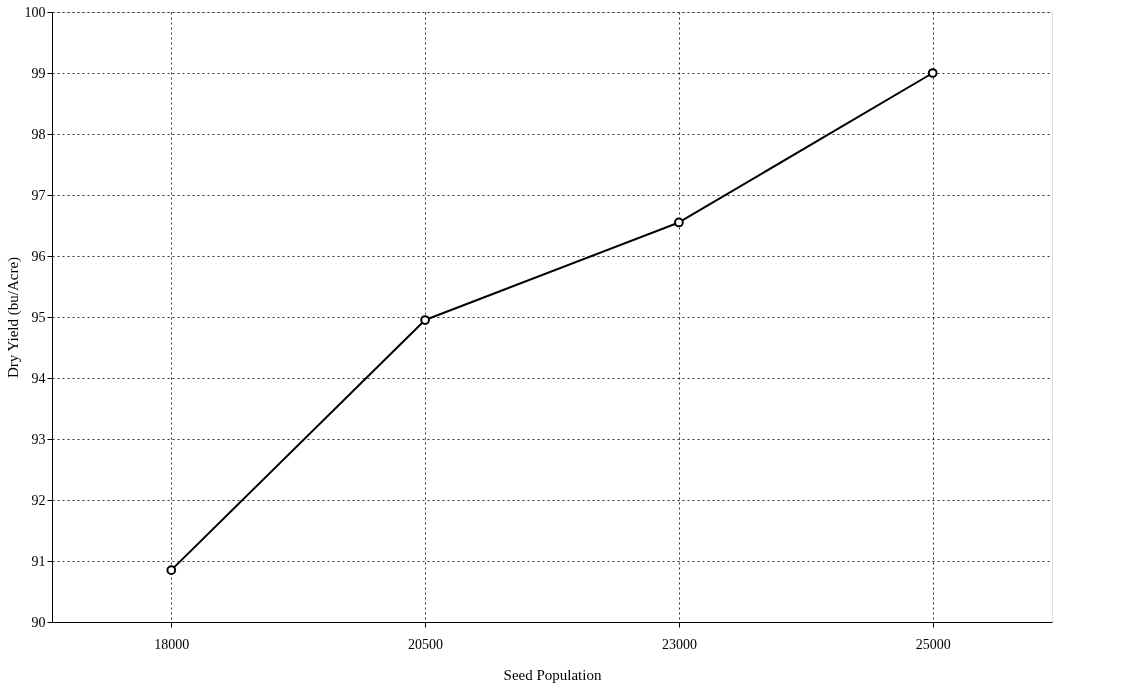 This screenshot has height=693, width=1123. I want to click on y-axis-title: Dry Yield (bu/Acre), so click(13, 317).